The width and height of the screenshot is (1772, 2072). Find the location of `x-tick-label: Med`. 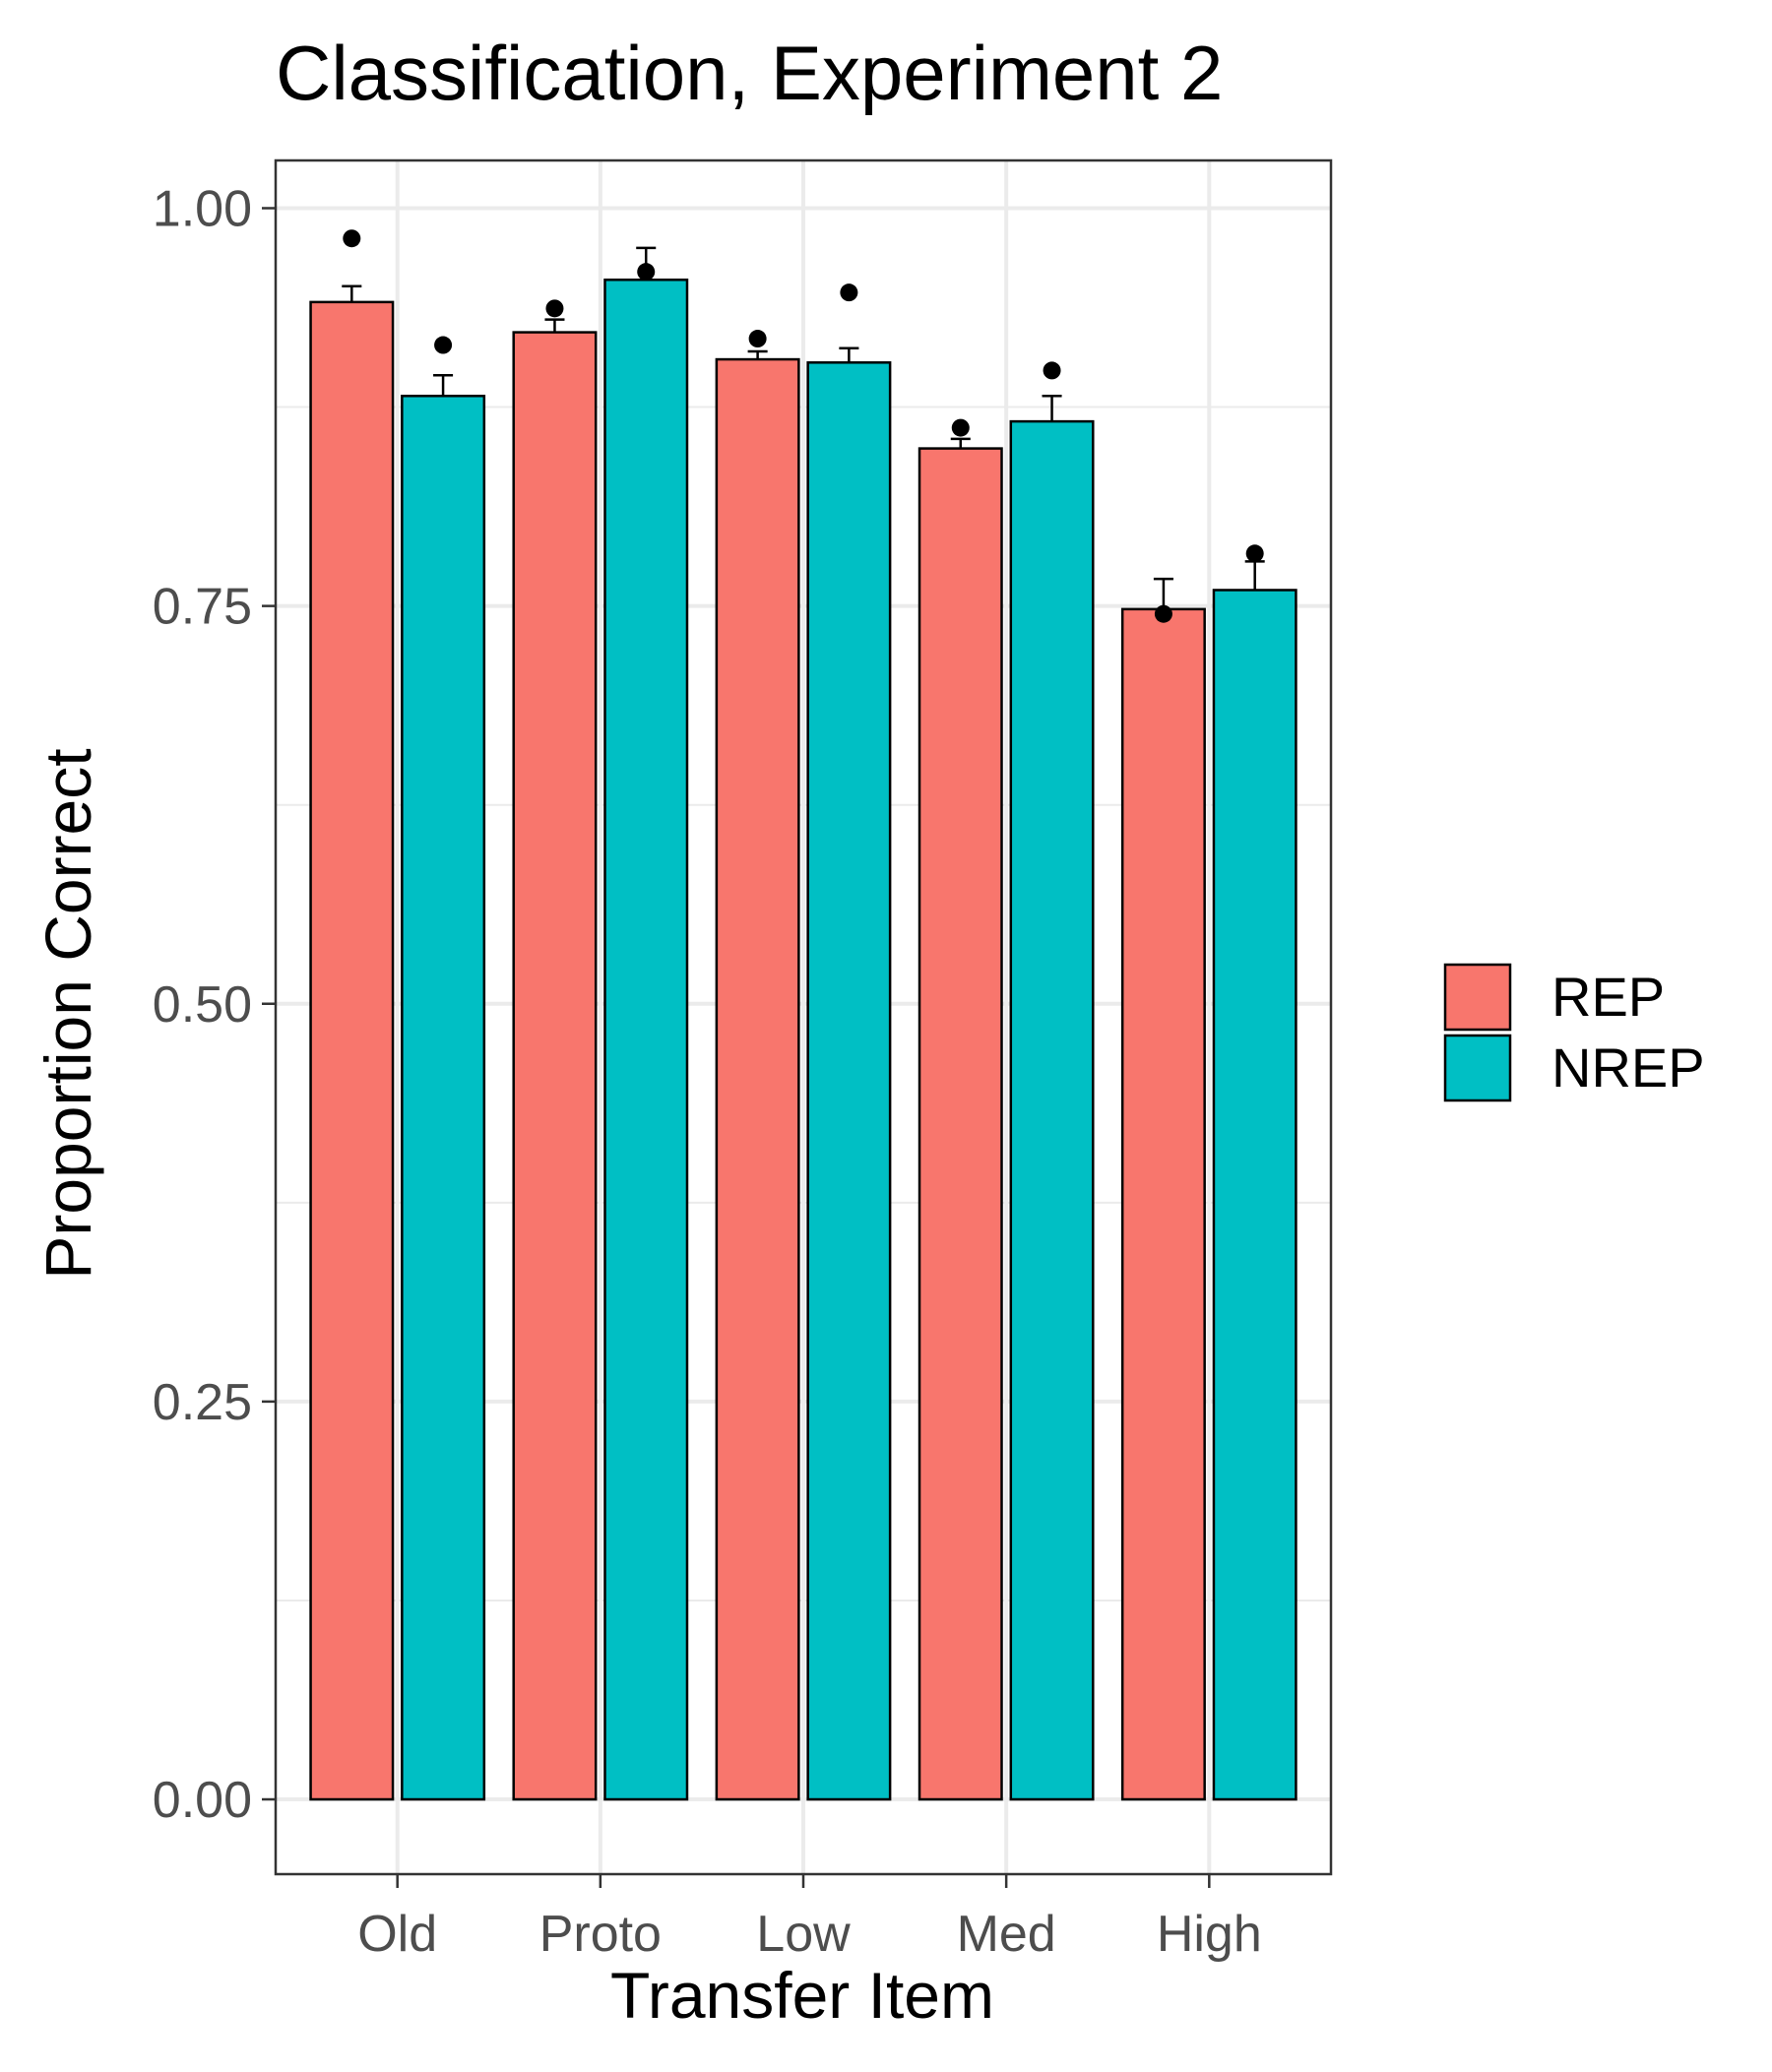

x-tick-label: Med is located at coordinates (1006, 1934).